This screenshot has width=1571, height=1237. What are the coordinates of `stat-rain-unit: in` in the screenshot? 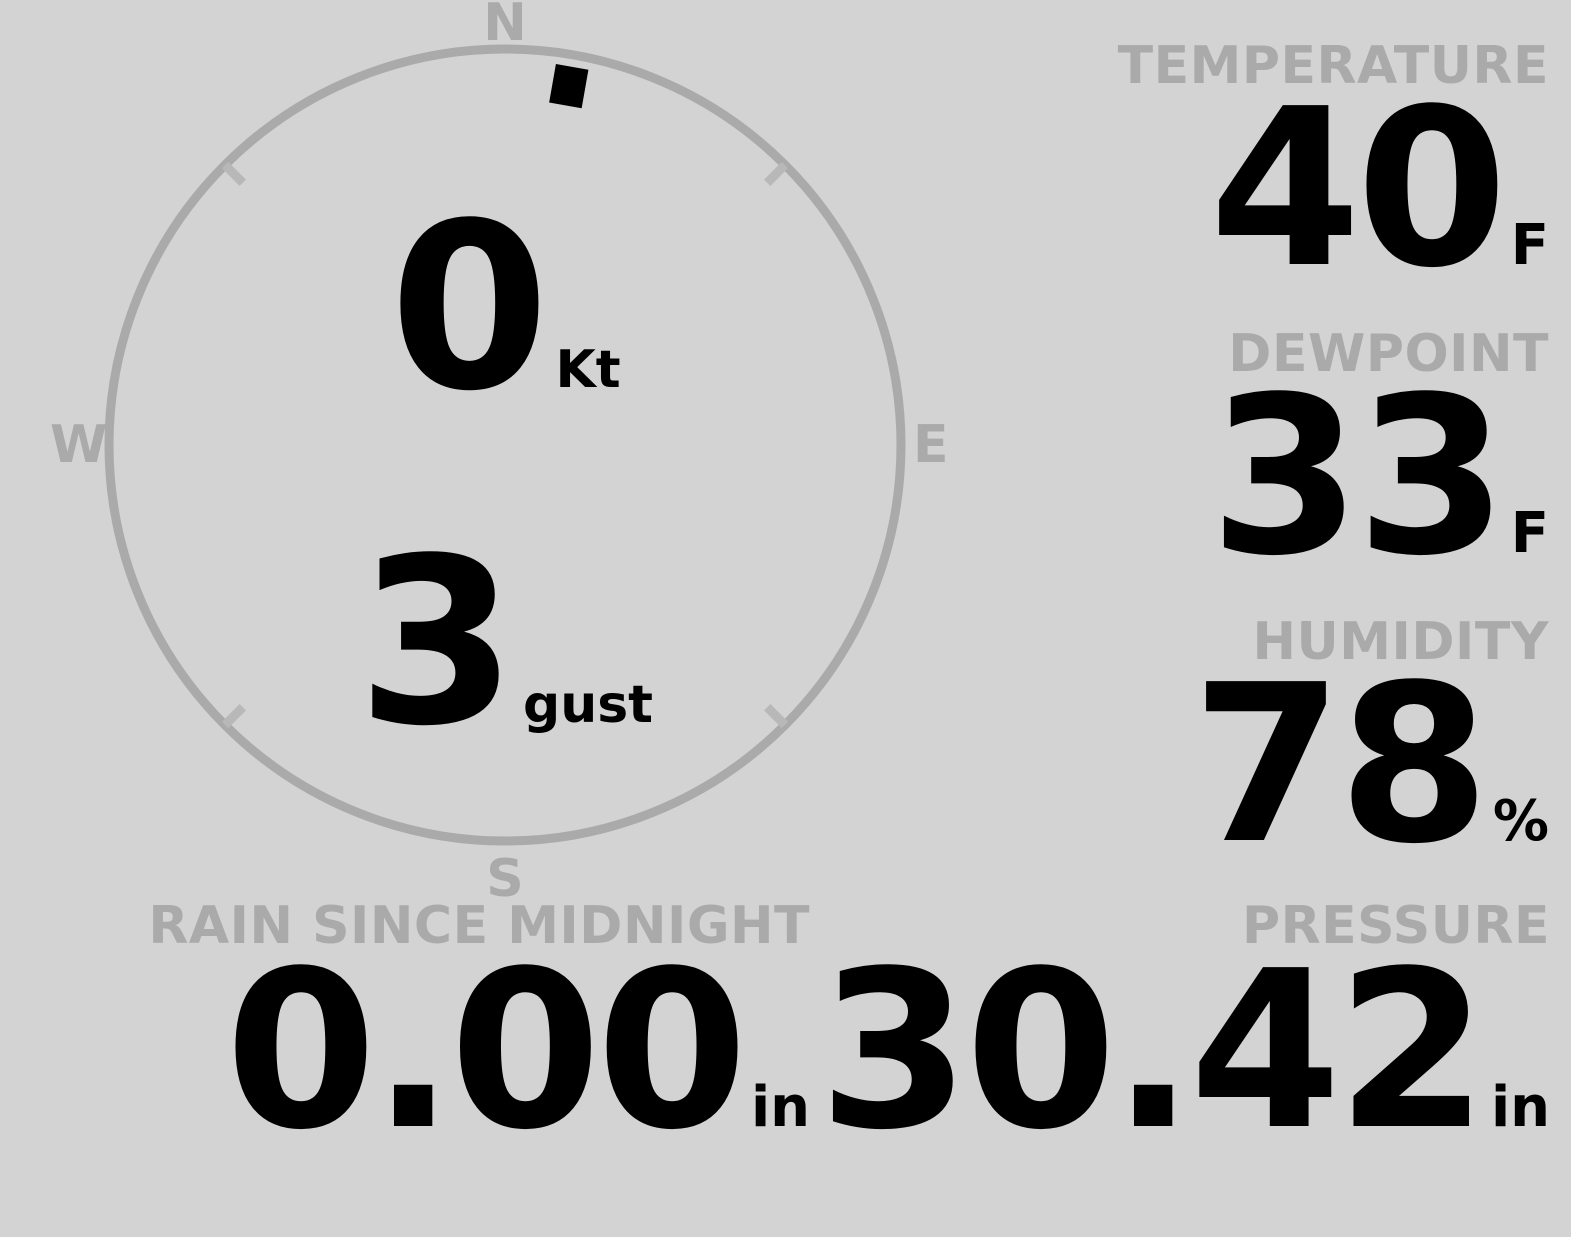 It's located at (780, 1107).